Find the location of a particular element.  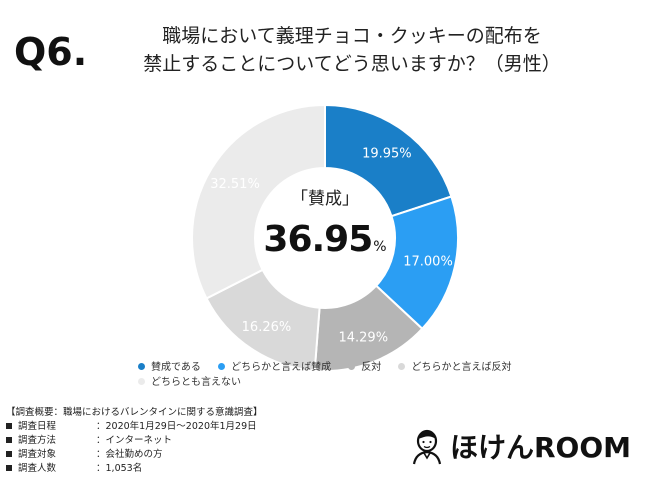

survey-row: 調査日程 ：2020年1月29日～2020年1月29日 is located at coordinates (134, 427).